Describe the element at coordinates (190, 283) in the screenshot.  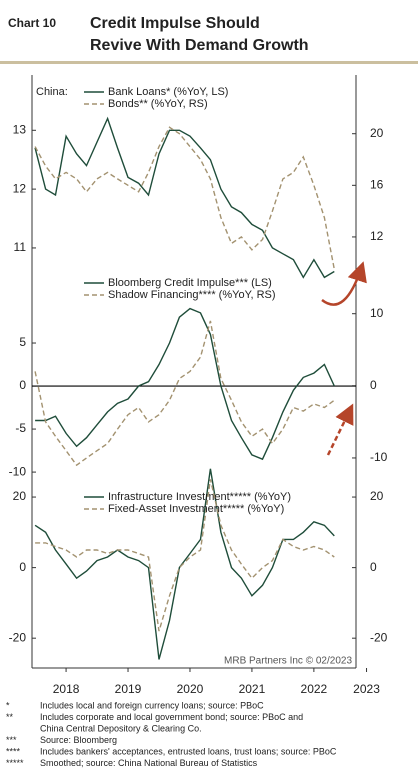
I see `legend-label: Bloomberg Credit Impulse*** (LS)` at that location.